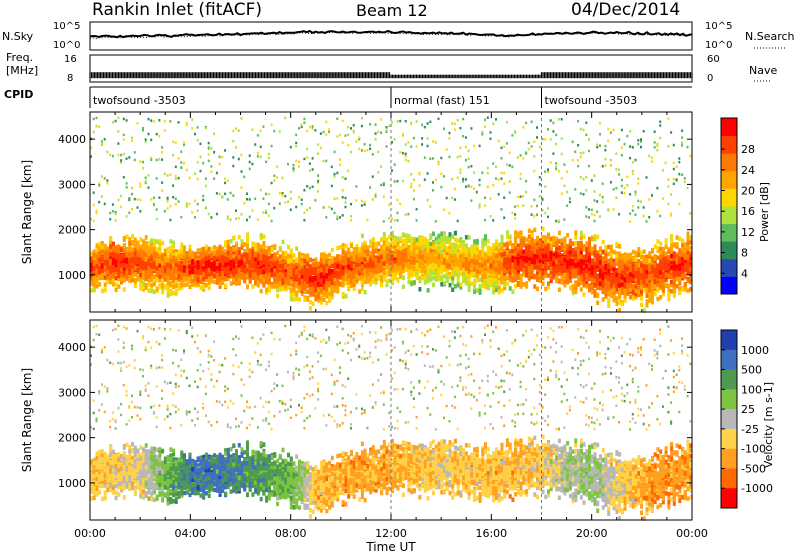 The height and width of the screenshot is (554, 800). What do you see at coordinates (718, 26) in the screenshot?
I see `noise-right-tick-top: 10^5` at bounding box center [718, 26].